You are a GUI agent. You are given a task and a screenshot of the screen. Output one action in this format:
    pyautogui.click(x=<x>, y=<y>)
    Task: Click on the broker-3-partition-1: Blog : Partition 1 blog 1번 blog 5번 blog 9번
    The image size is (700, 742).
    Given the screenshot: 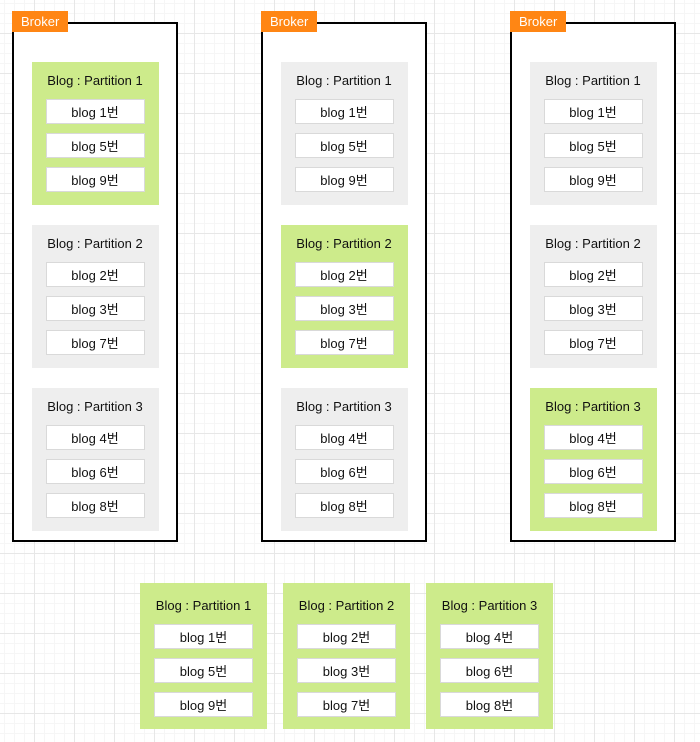 What is the action you would take?
    pyautogui.click(x=593, y=133)
    